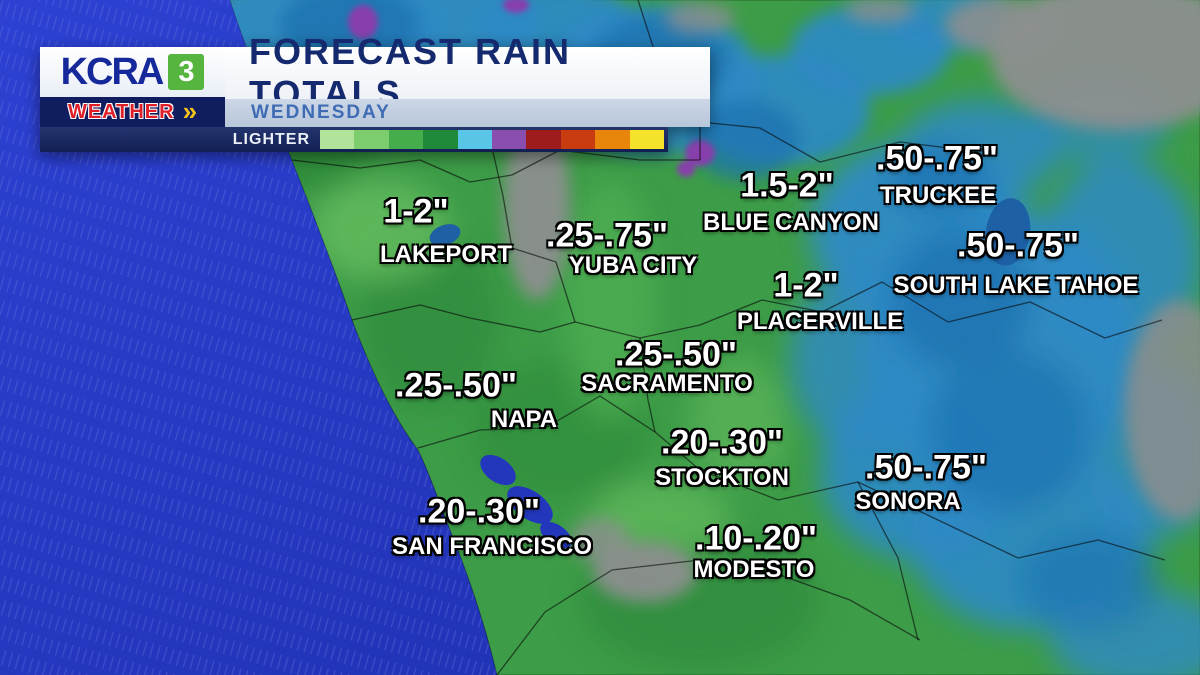 This screenshot has height=675, width=1200. I want to click on city-name-lakeport: LAKEPORT, so click(446, 254).